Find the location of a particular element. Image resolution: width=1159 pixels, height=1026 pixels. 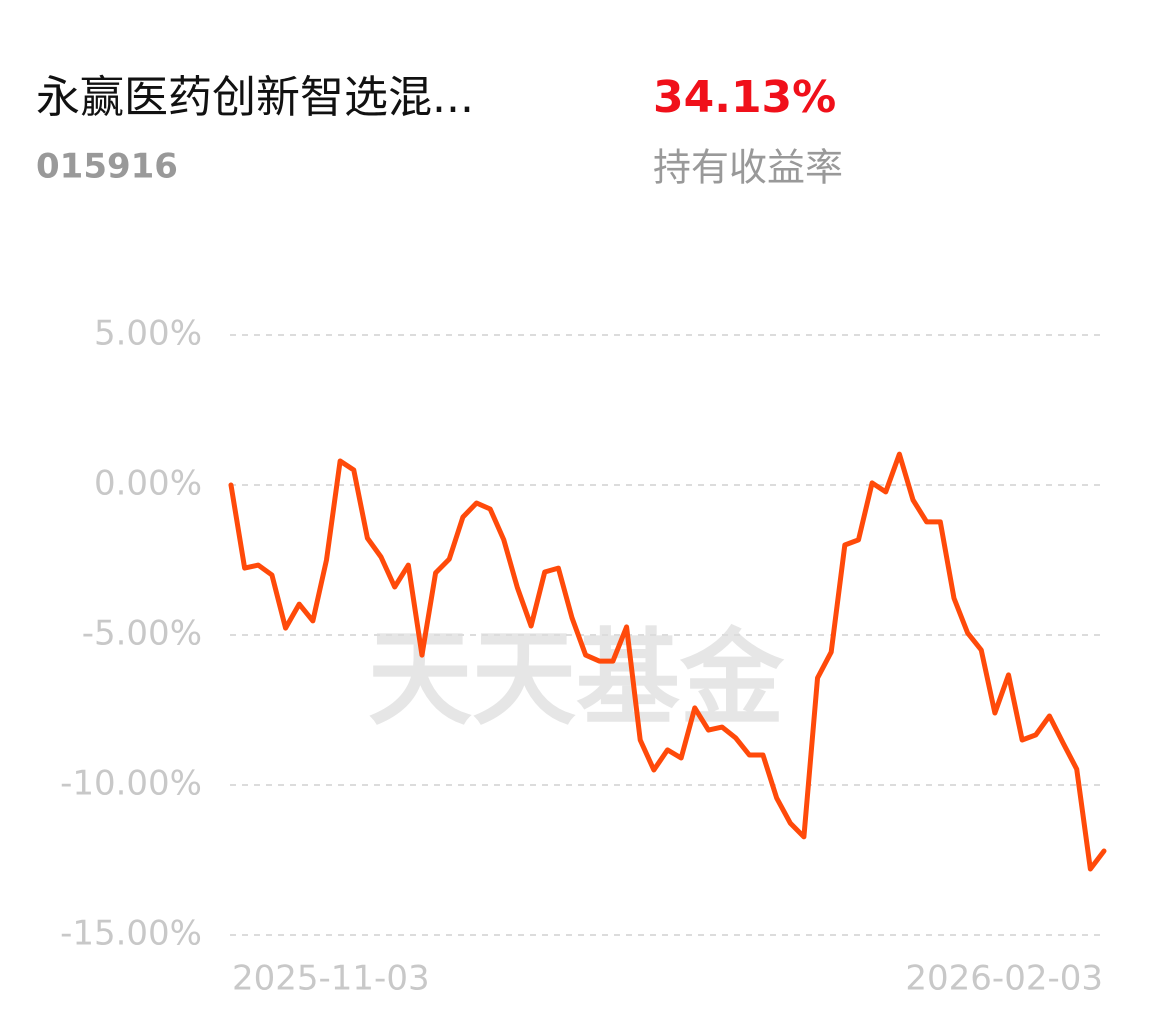

x-tick-label: 2025-11-03 is located at coordinates (331, 979).